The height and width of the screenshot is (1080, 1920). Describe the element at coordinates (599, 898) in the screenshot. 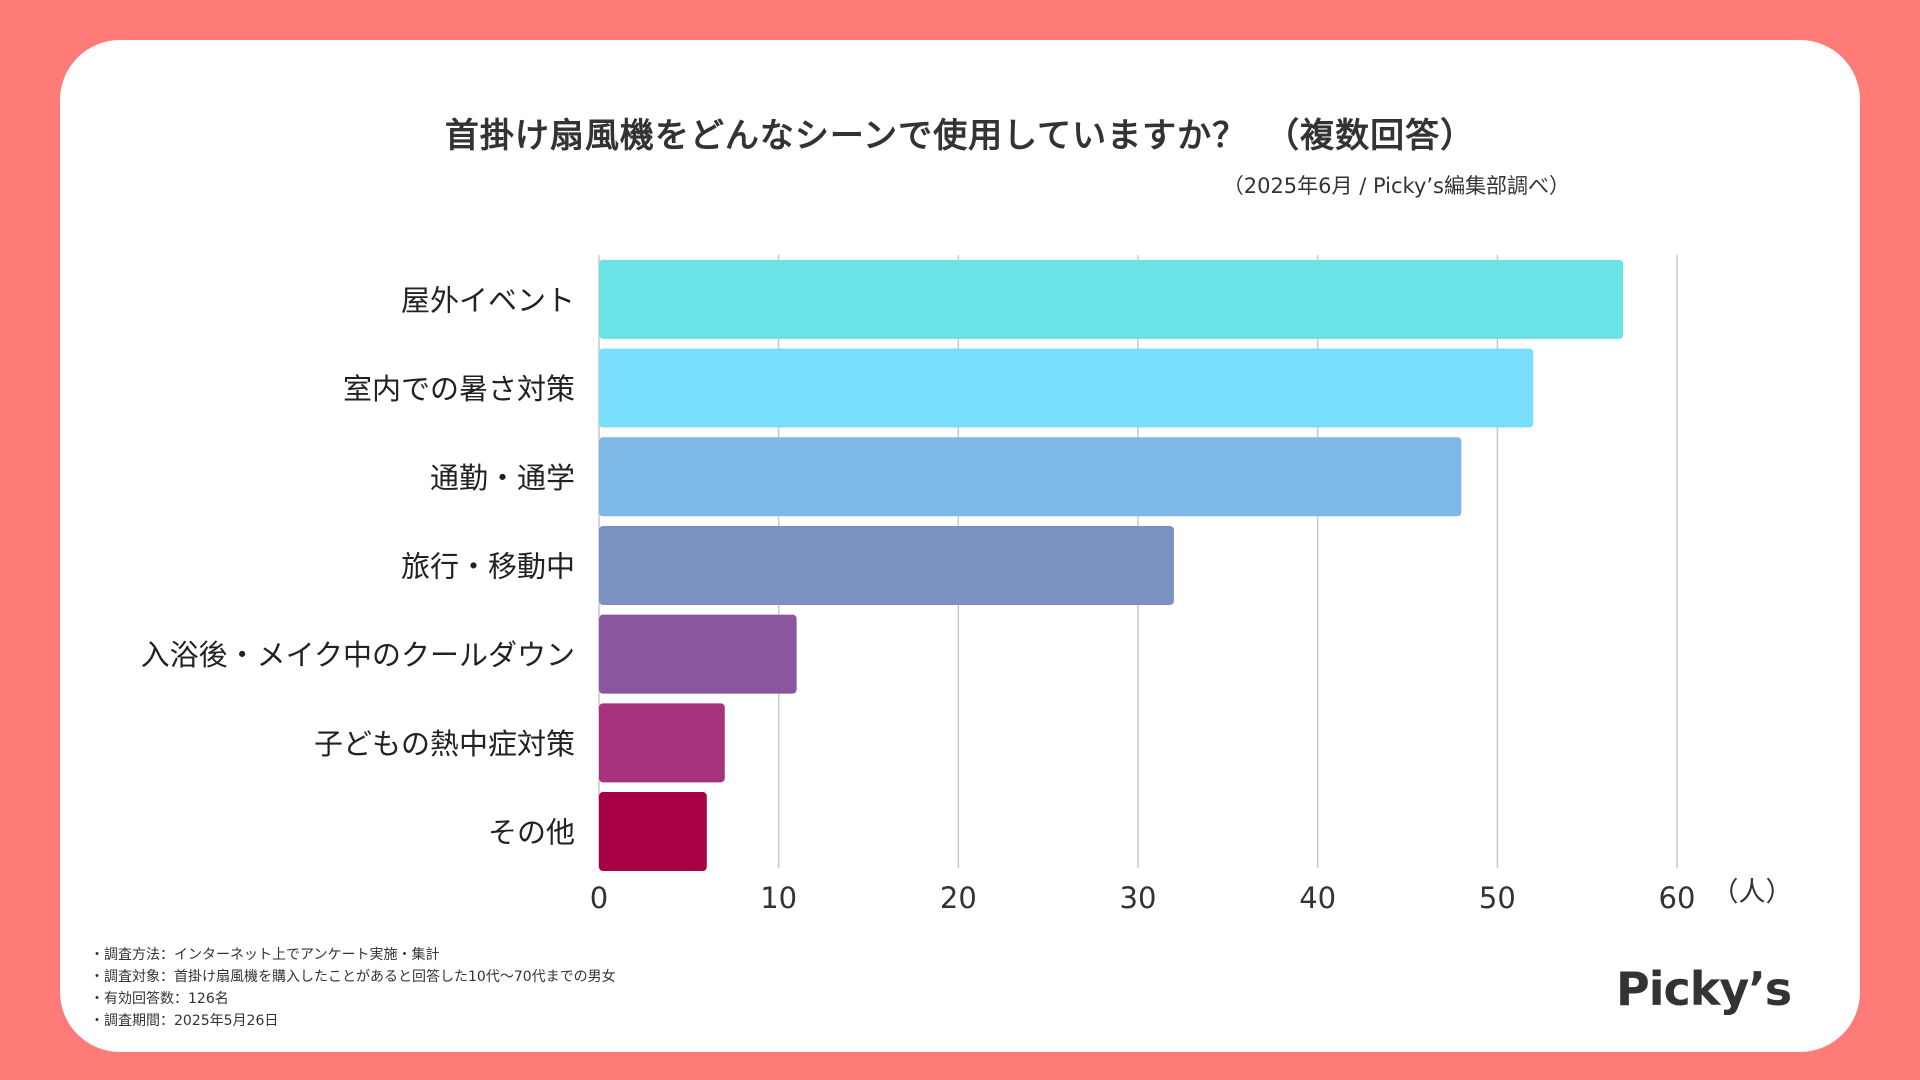

I see `tick-label-0: 0` at that location.